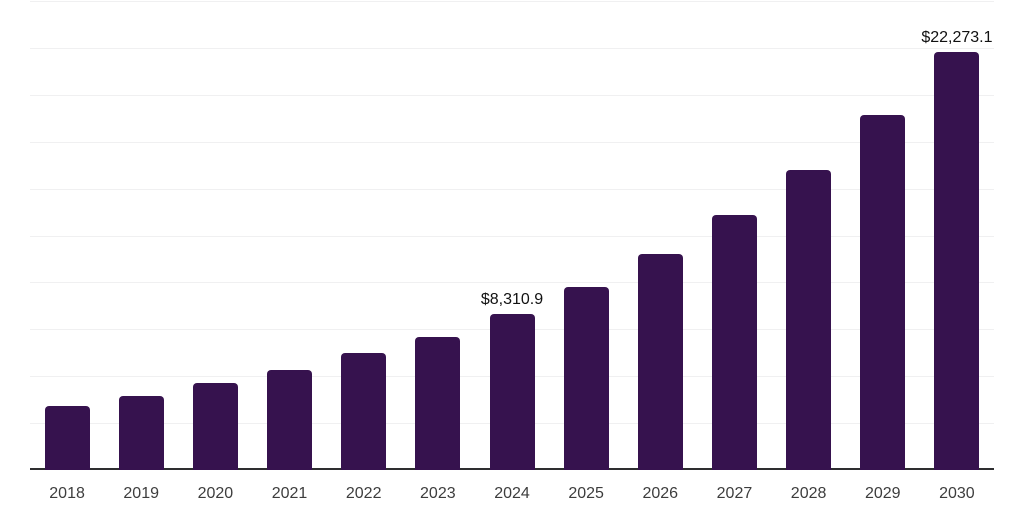 The image size is (1024, 512). I want to click on x-axis-label-2028: 2028, so click(808, 493).